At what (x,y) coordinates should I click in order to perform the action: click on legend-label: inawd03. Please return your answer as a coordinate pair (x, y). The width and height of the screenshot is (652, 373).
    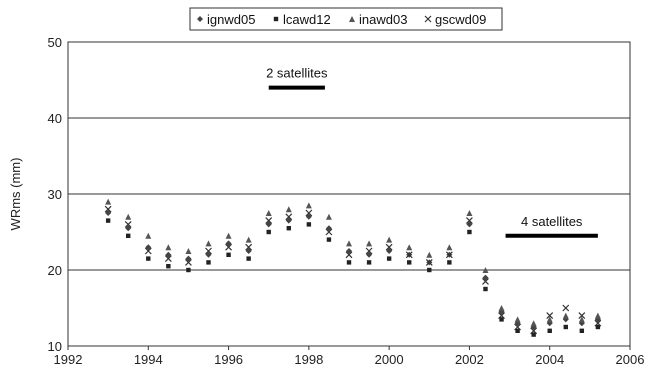
    Looking at the image, I should click on (383, 19).